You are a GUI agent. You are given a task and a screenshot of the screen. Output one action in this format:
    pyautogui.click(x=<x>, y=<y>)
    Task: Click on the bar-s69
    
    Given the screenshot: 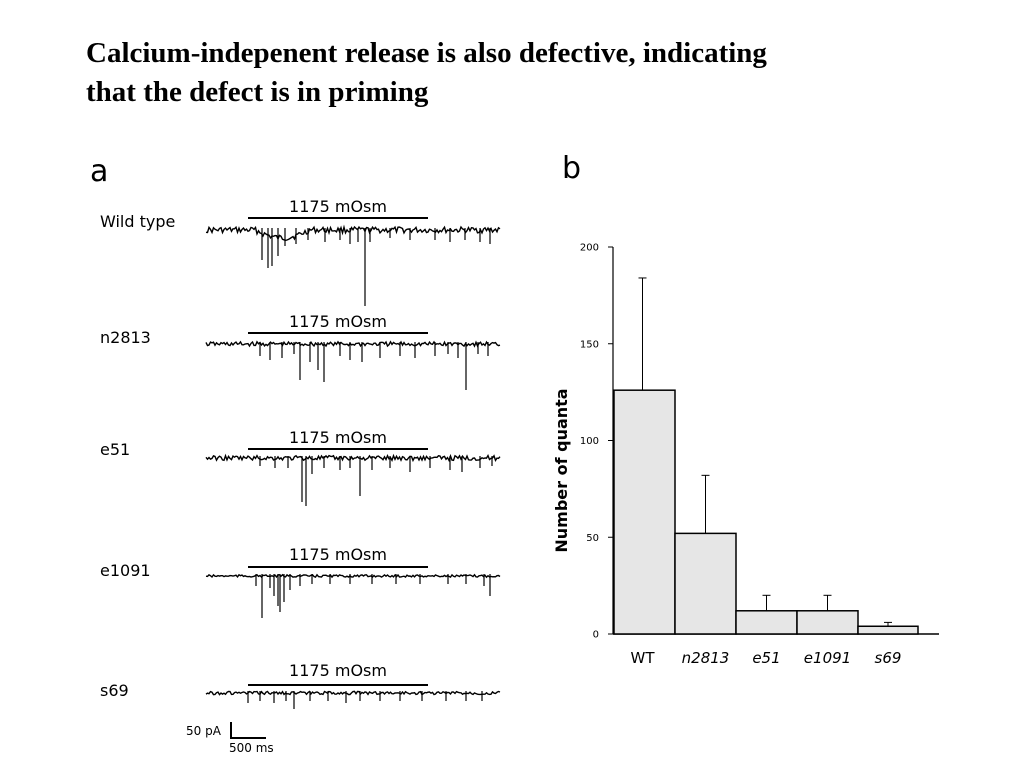 What is the action you would take?
    pyautogui.click(x=888, y=630)
    